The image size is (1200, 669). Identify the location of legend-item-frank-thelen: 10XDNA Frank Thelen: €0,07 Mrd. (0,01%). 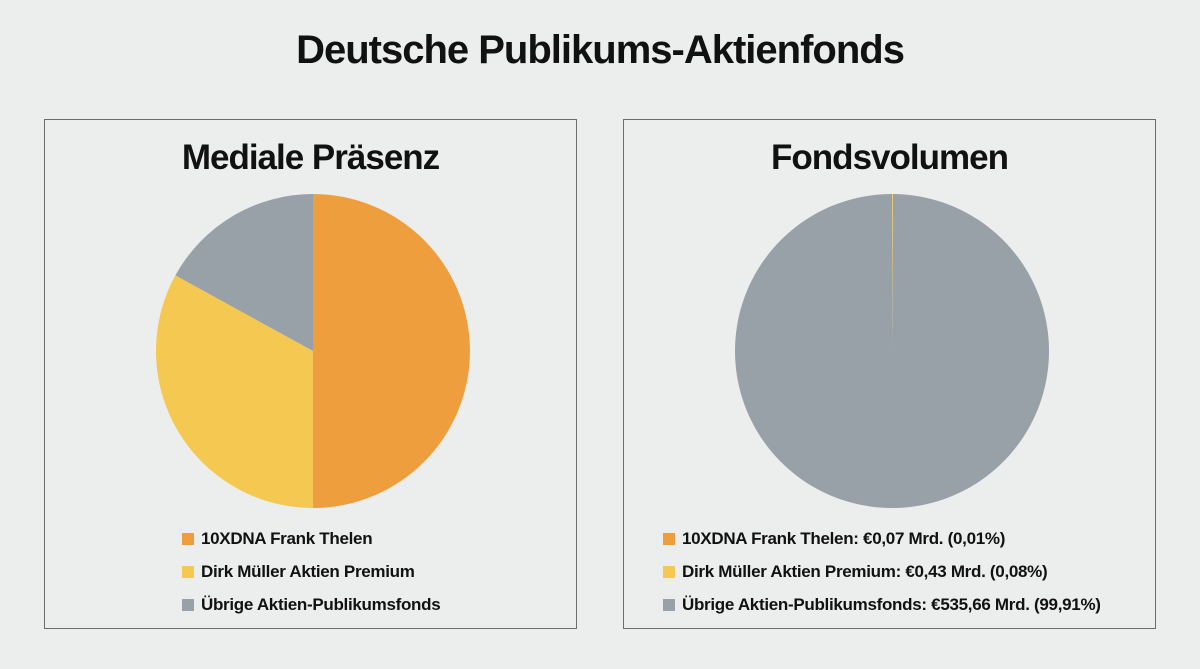
(834, 539).